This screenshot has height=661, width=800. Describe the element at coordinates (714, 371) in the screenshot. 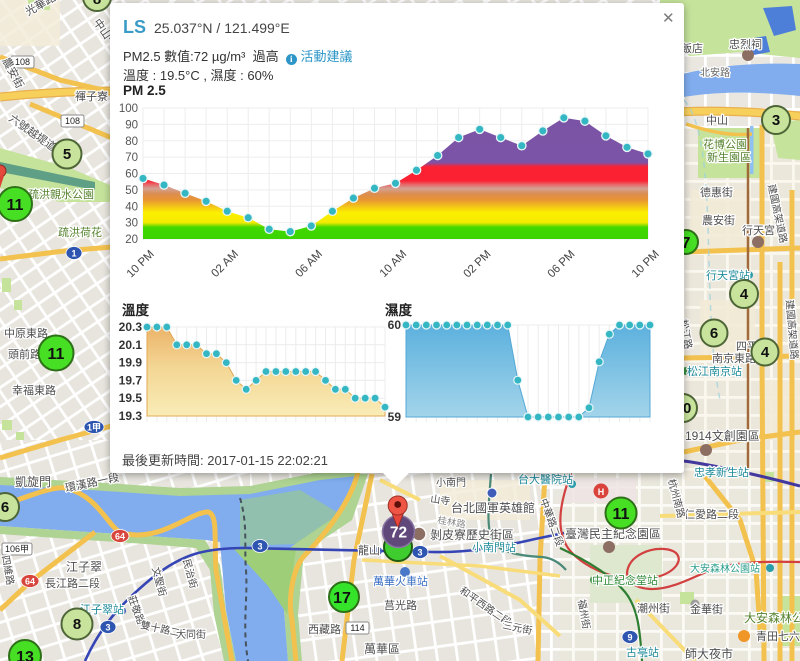

I see `svg-text: 松江南京站` at that location.